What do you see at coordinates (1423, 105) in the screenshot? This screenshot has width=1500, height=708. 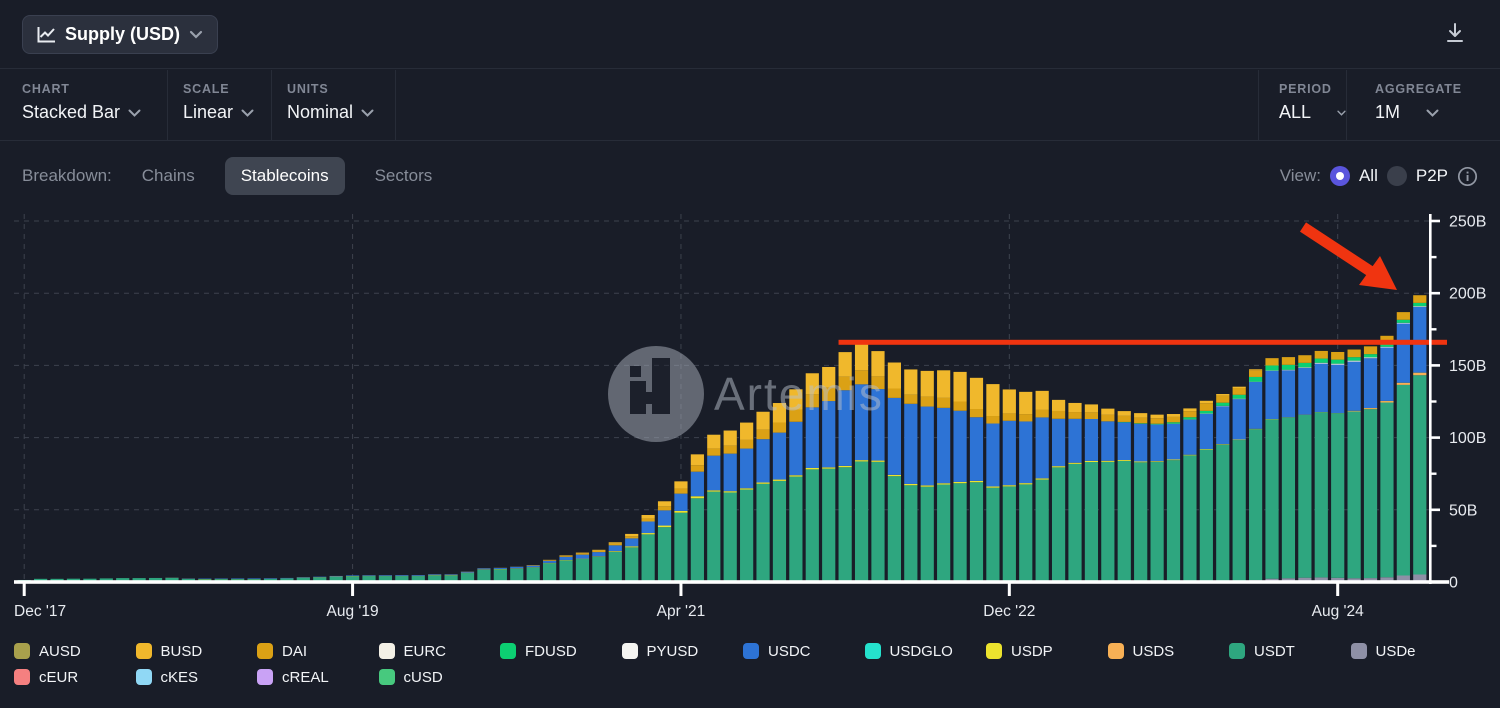 I see `control-aggregate: AGGREGATE 1M` at bounding box center [1423, 105].